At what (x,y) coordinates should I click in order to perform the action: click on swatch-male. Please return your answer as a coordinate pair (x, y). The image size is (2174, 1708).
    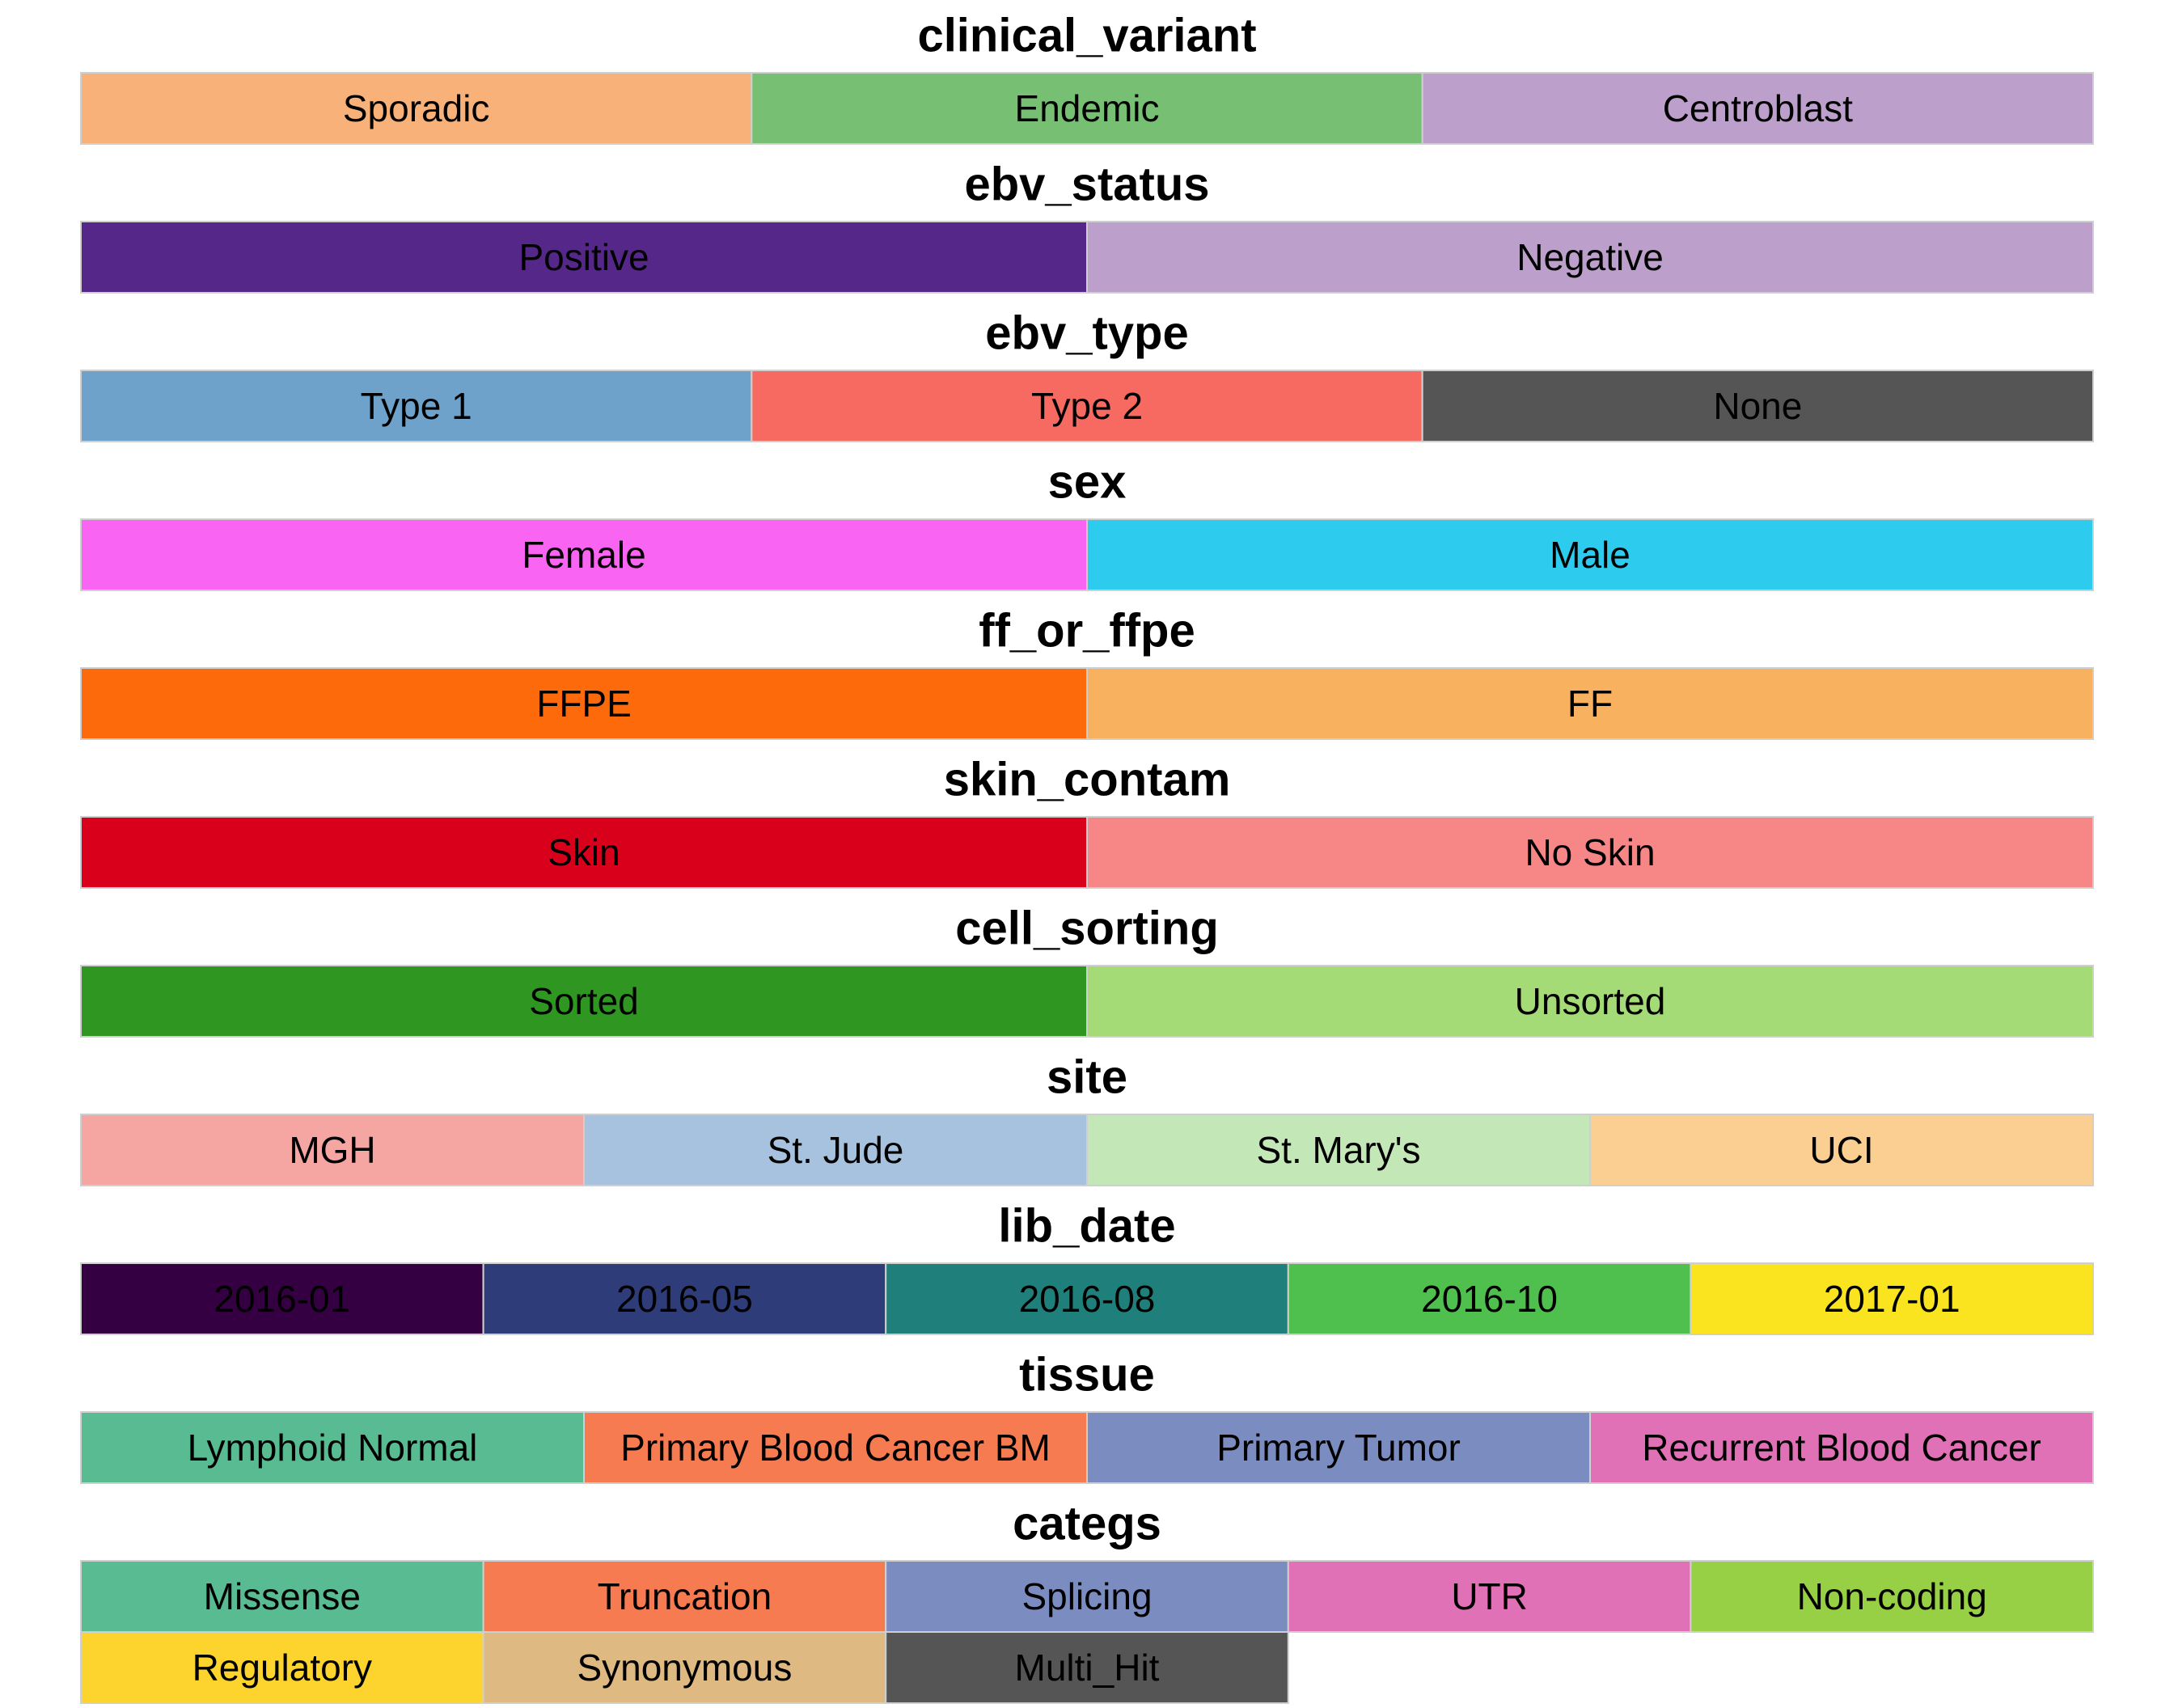
    Looking at the image, I should click on (1590, 554).